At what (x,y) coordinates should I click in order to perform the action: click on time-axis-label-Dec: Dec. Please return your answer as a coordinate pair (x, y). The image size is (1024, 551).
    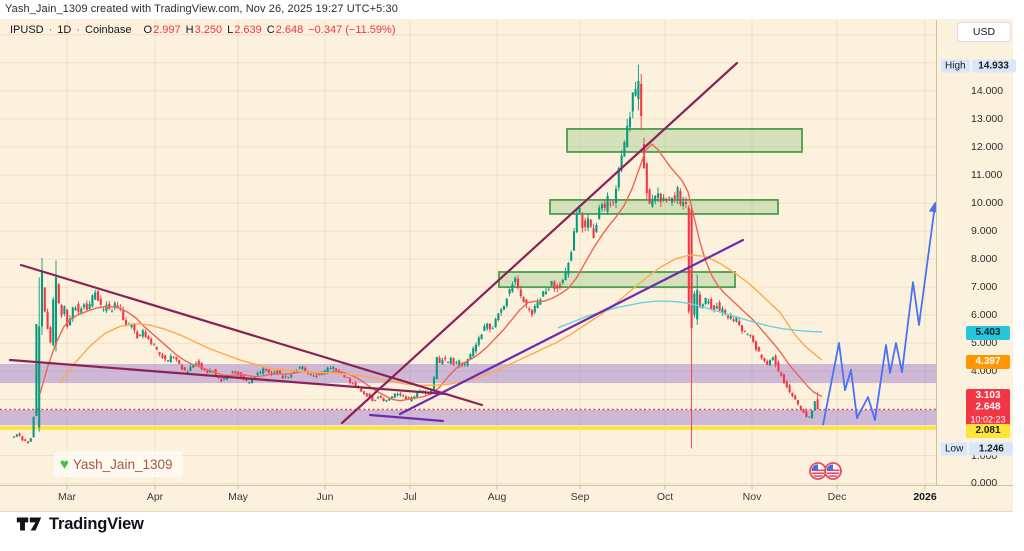
    Looking at the image, I should click on (837, 497).